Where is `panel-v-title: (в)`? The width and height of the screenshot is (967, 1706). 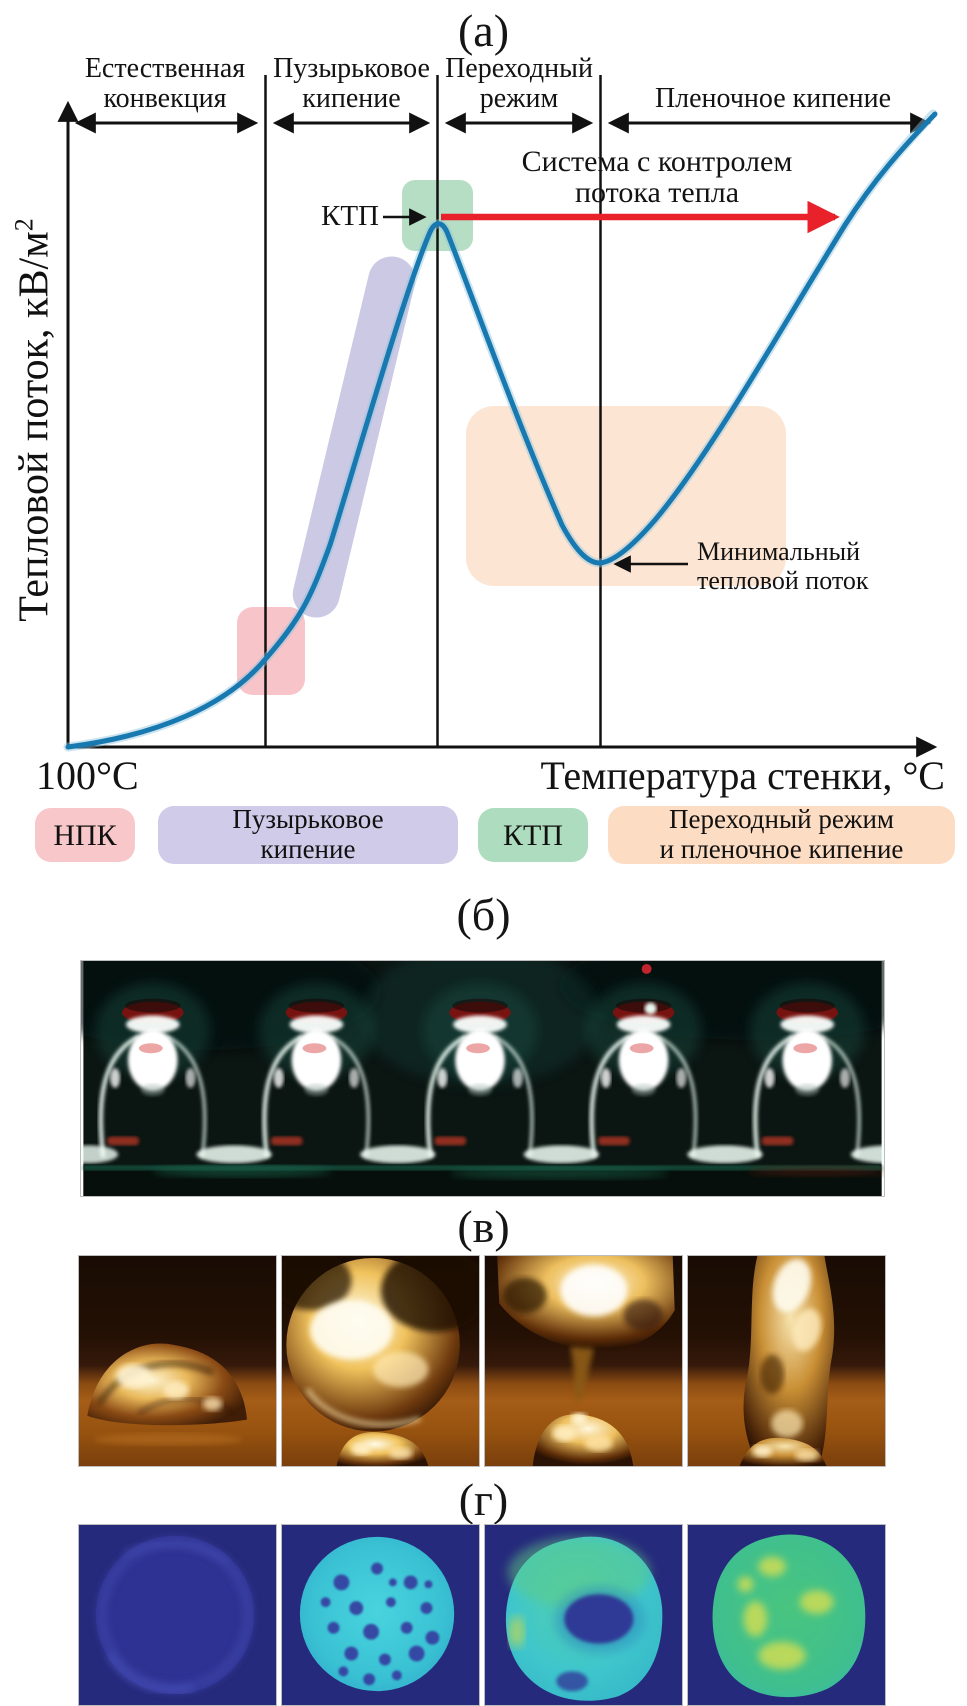 panel-v-title: (в) is located at coordinates (483, 1226).